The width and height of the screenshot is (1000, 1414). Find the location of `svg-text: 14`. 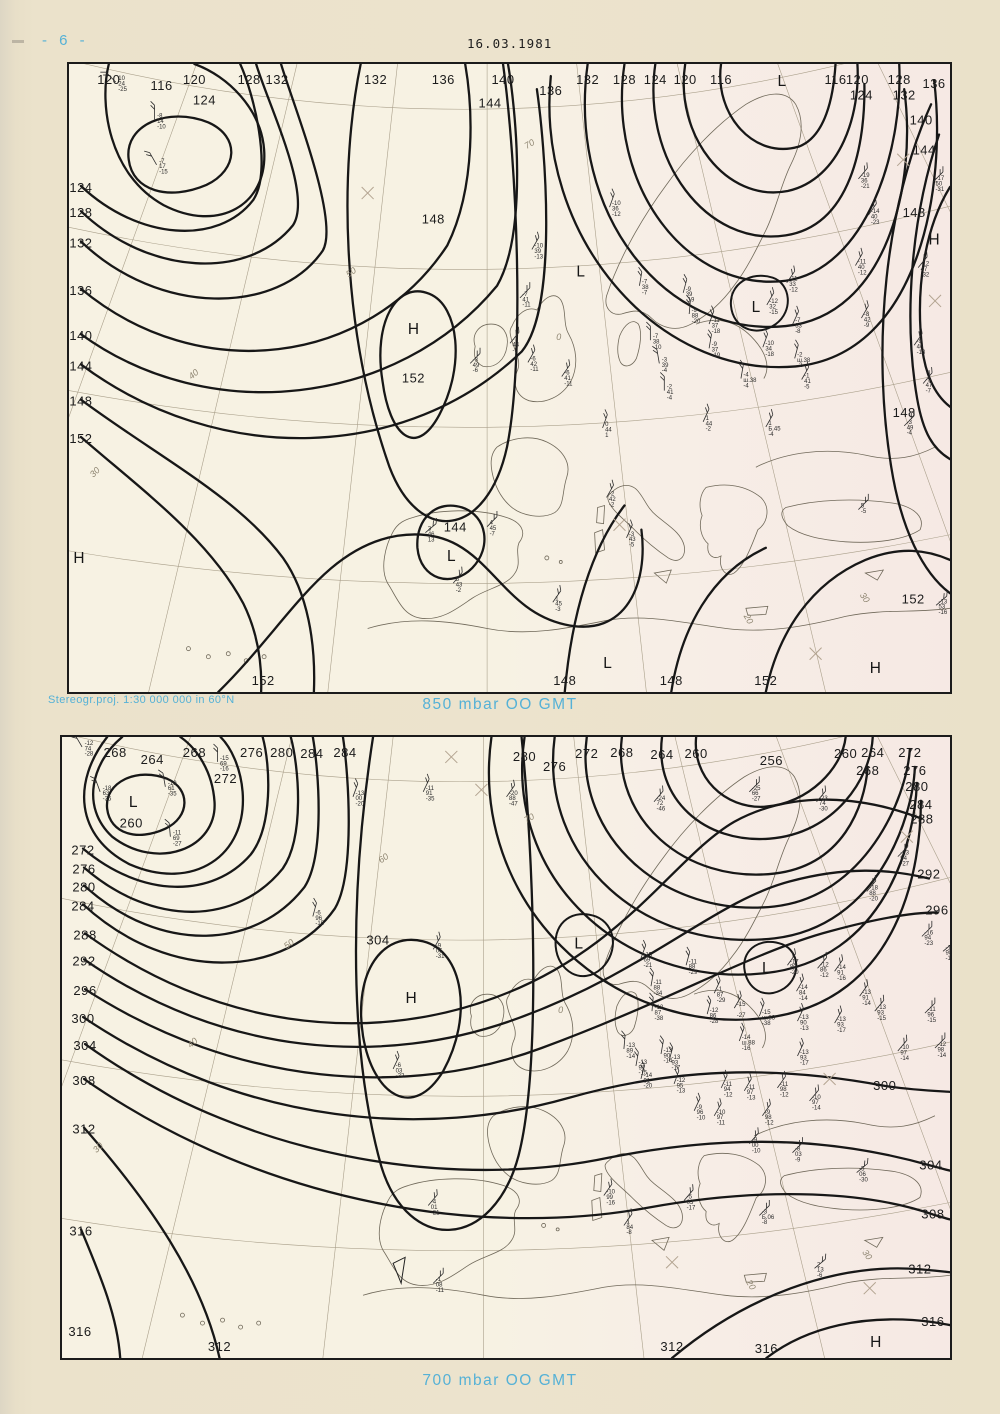

svg-text: 14 is located at coordinates (160, 122).